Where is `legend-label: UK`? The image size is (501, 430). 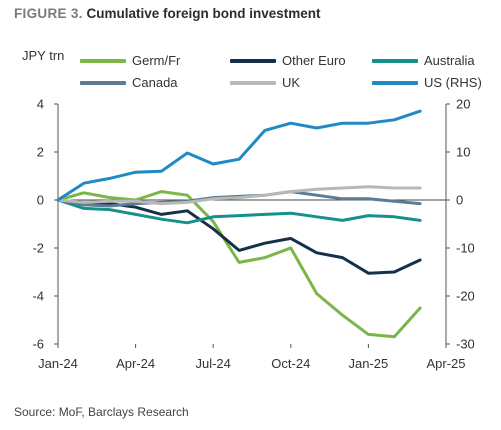
legend-label: UK is located at coordinates (291, 82).